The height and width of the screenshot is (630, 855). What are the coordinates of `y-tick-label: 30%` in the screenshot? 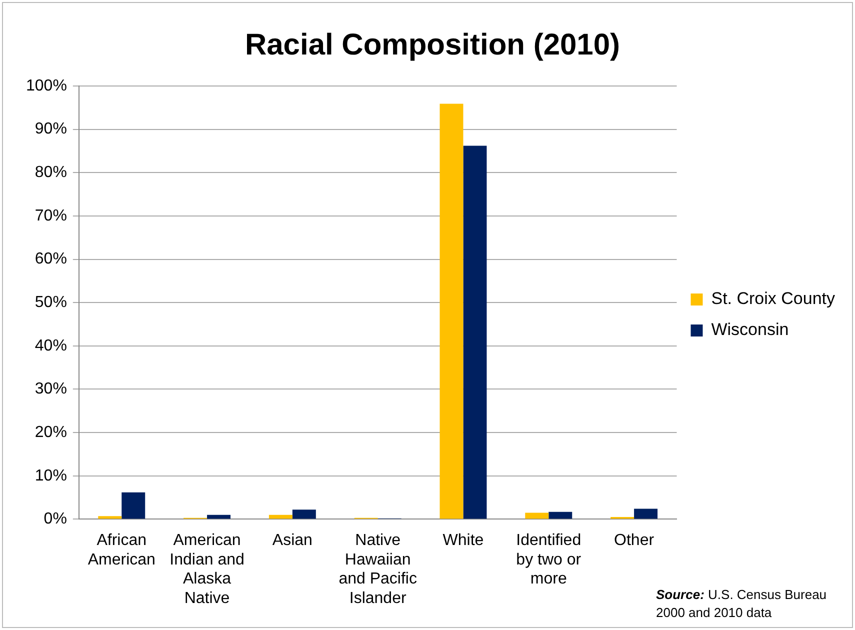 It's located at (50, 389).